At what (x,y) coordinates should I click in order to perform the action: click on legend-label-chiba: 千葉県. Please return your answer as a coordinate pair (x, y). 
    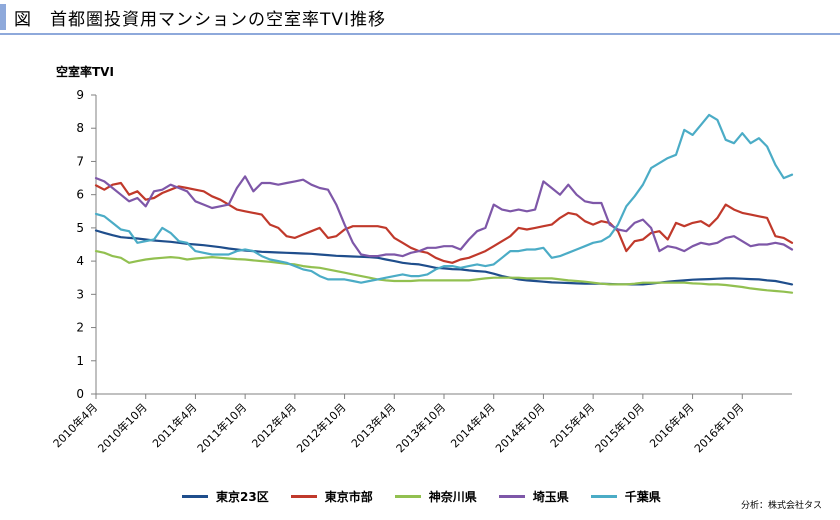
    Looking at the image, I should click on (642, 497).